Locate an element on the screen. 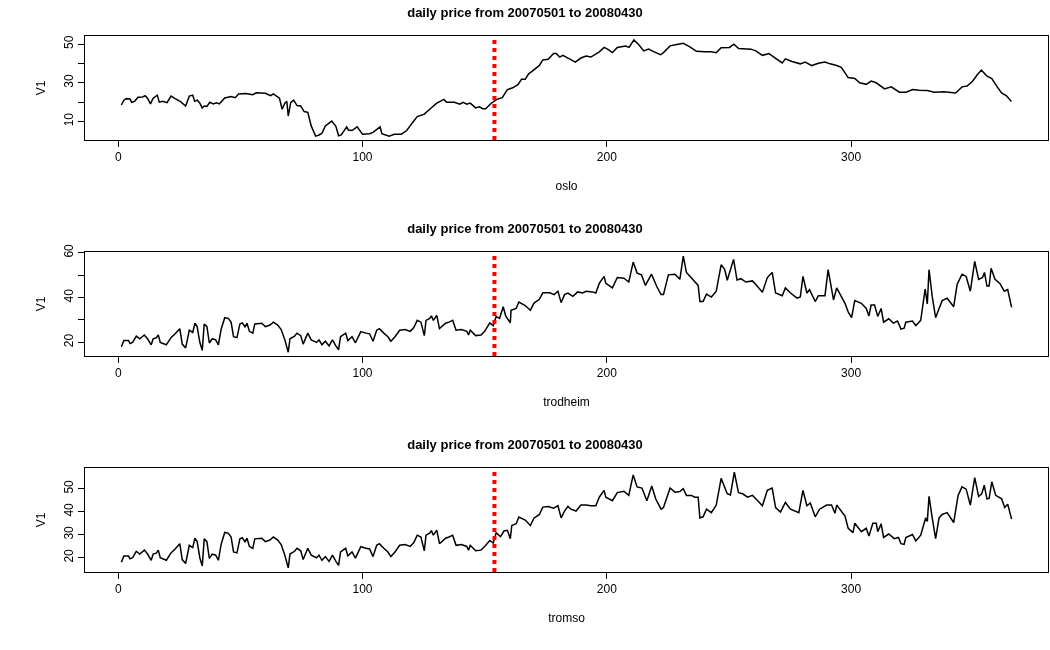  x-axis-title: tromso is located at coordinates (567, 618).